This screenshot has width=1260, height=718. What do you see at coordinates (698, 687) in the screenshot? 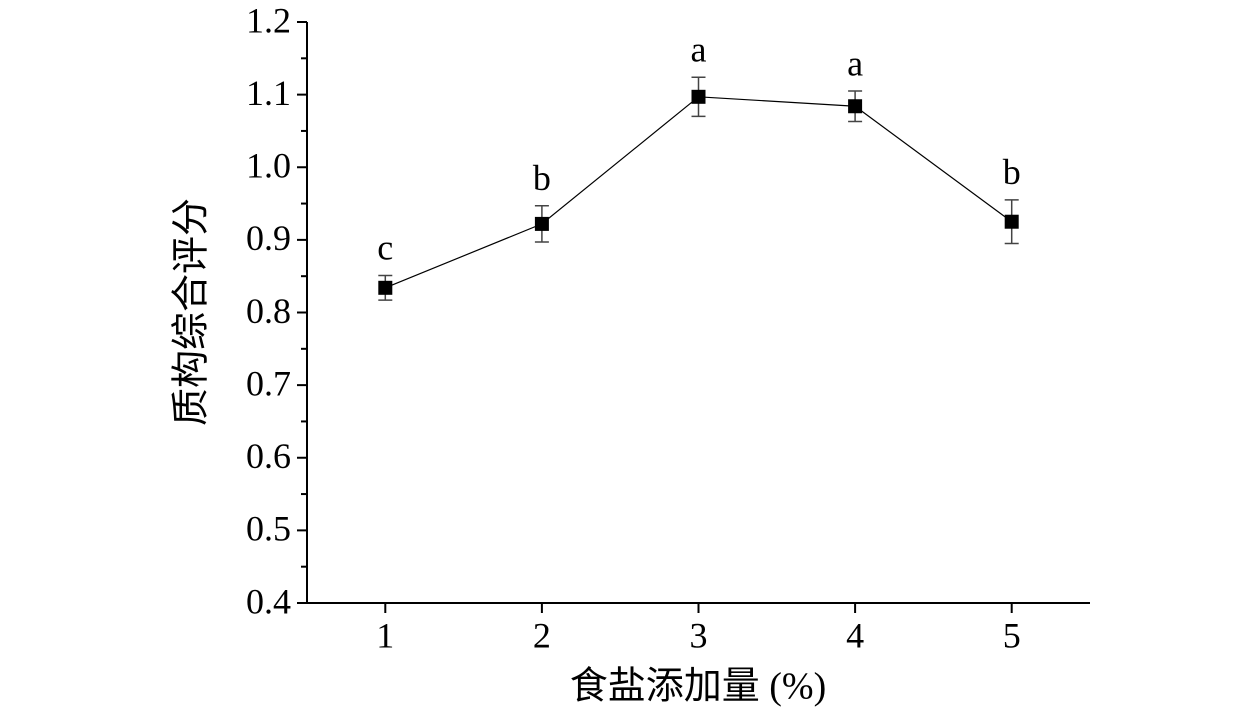
I see `x-axis-label: 食盐添加量 (%)` at bounding box center [698, 687].